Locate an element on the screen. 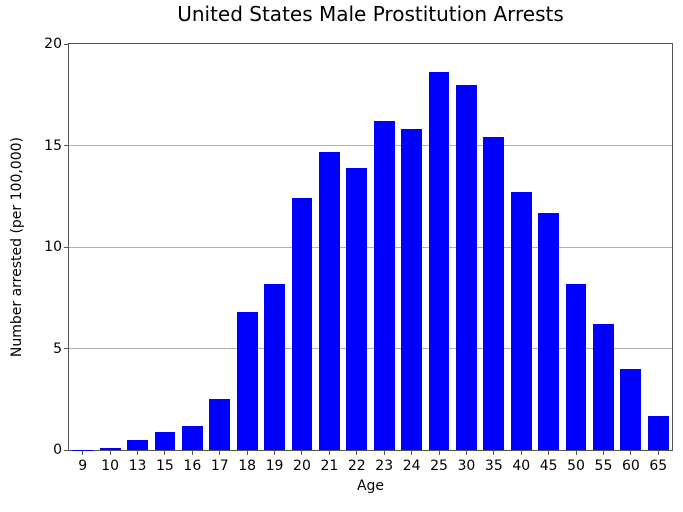 This screenshot has width=683, height=512. y-tick-label-10: 10 is located at coordinates (53, 247).